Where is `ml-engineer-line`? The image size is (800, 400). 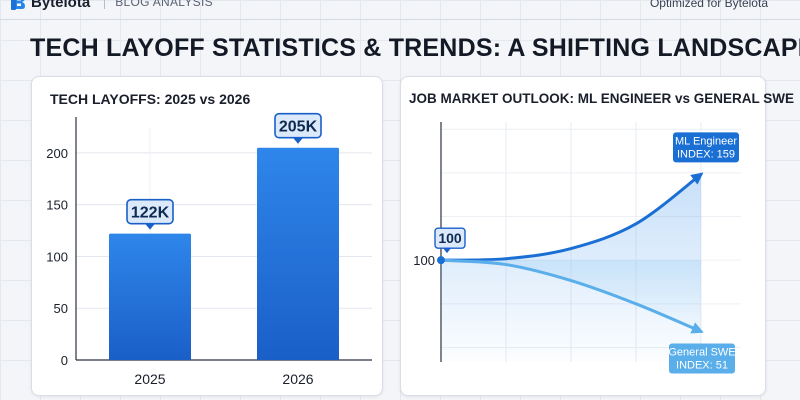 ml-engineer-line is located at coordinates (571, 217).